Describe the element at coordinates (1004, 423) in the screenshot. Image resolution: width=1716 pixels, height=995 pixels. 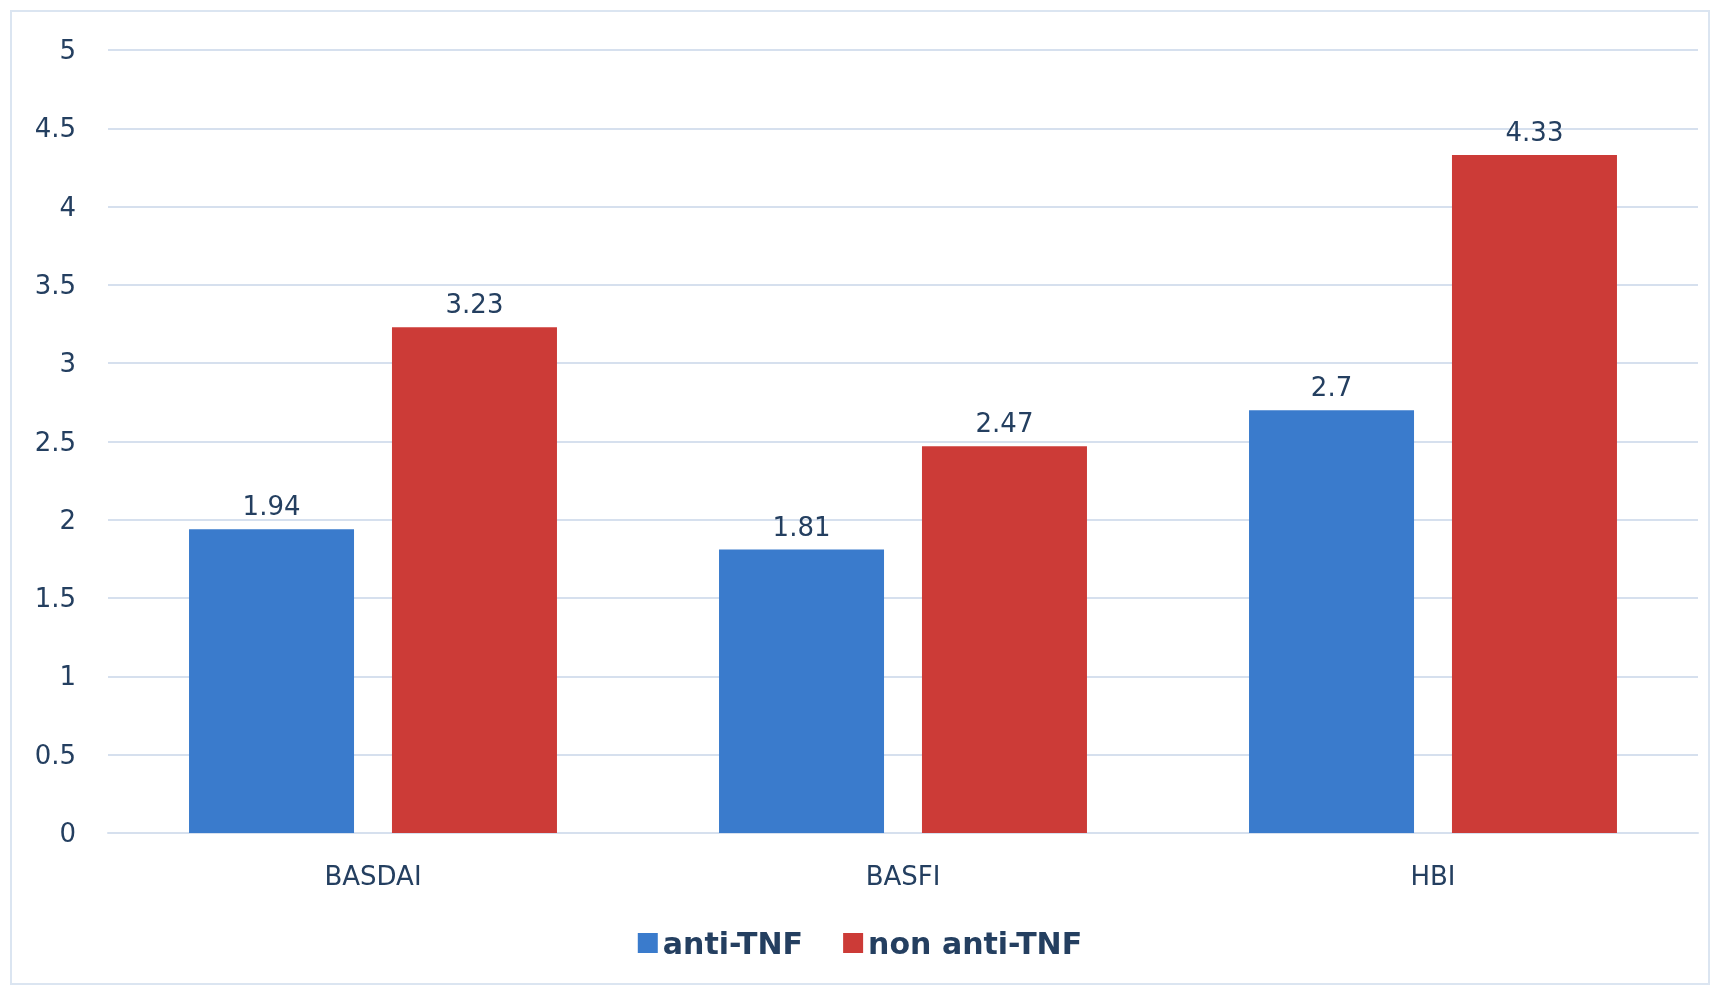
I see `data-label: 2.47` at that location.